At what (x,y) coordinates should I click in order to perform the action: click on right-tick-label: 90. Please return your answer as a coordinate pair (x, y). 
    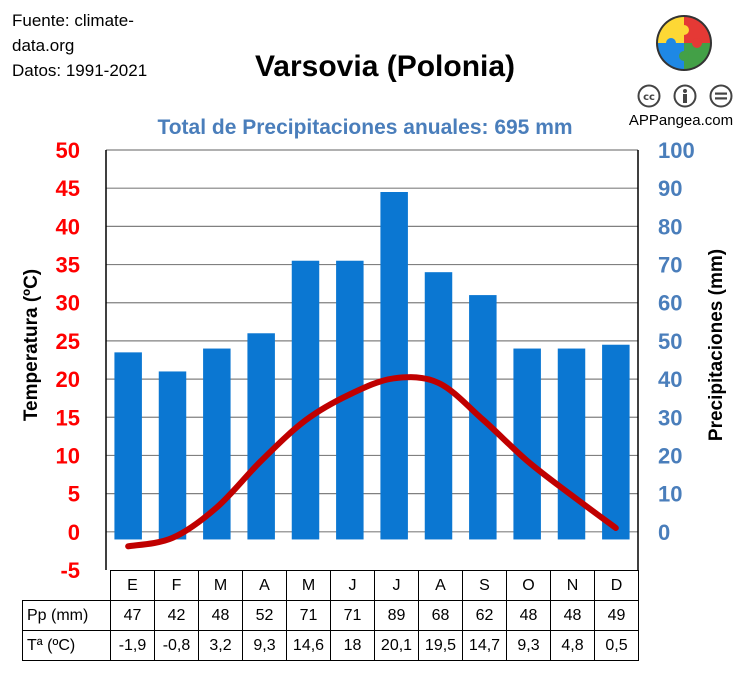
    Looking at the image, I should click on (670, 188).